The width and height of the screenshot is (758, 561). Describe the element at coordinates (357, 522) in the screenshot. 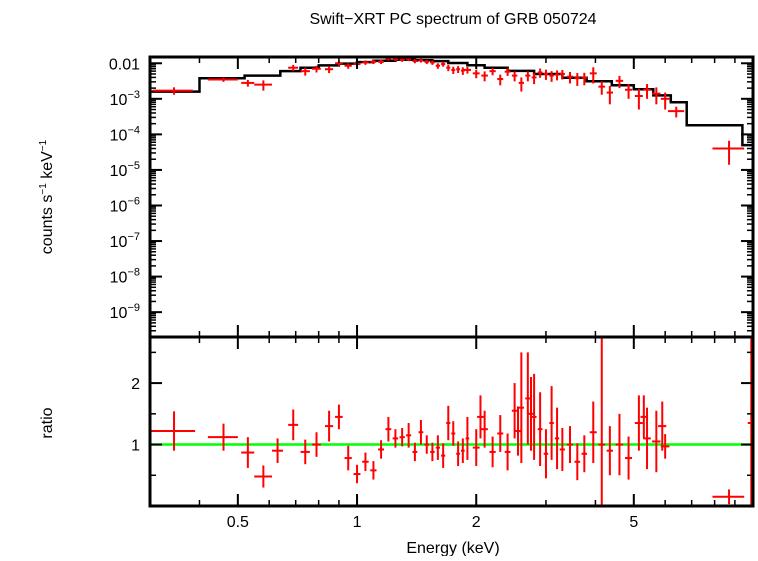

I see `x-tick-label-1: 1` at that location.